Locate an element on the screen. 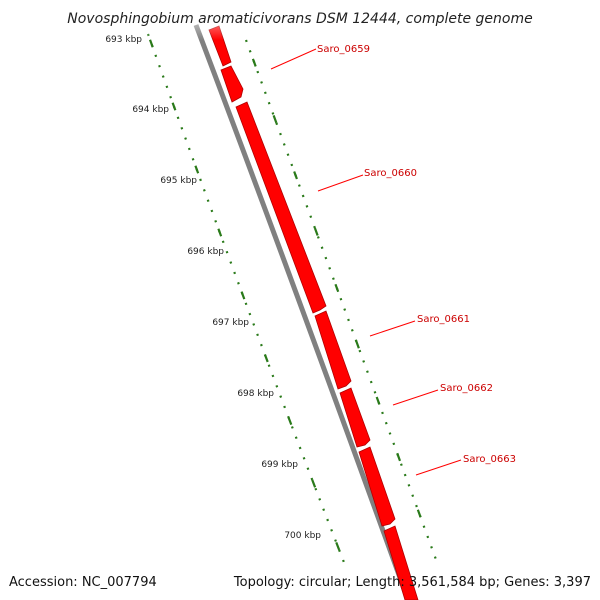 The width and height of the screenshot is (600, 600). tick-label: 694 kbp is located at coordinates (150, 110).